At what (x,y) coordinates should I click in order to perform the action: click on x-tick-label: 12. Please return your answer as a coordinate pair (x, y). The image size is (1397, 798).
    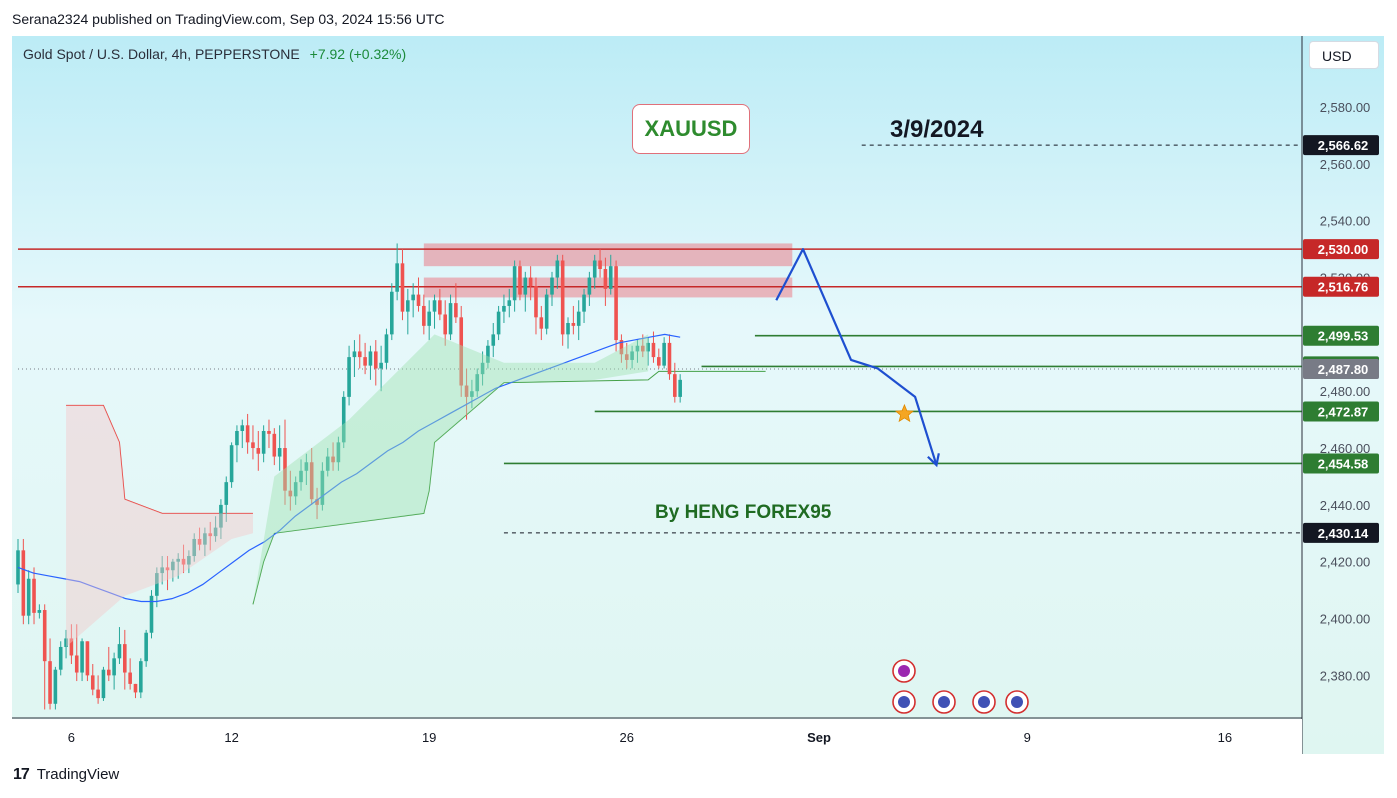
    Looking at the image, I should click on (231, 737).